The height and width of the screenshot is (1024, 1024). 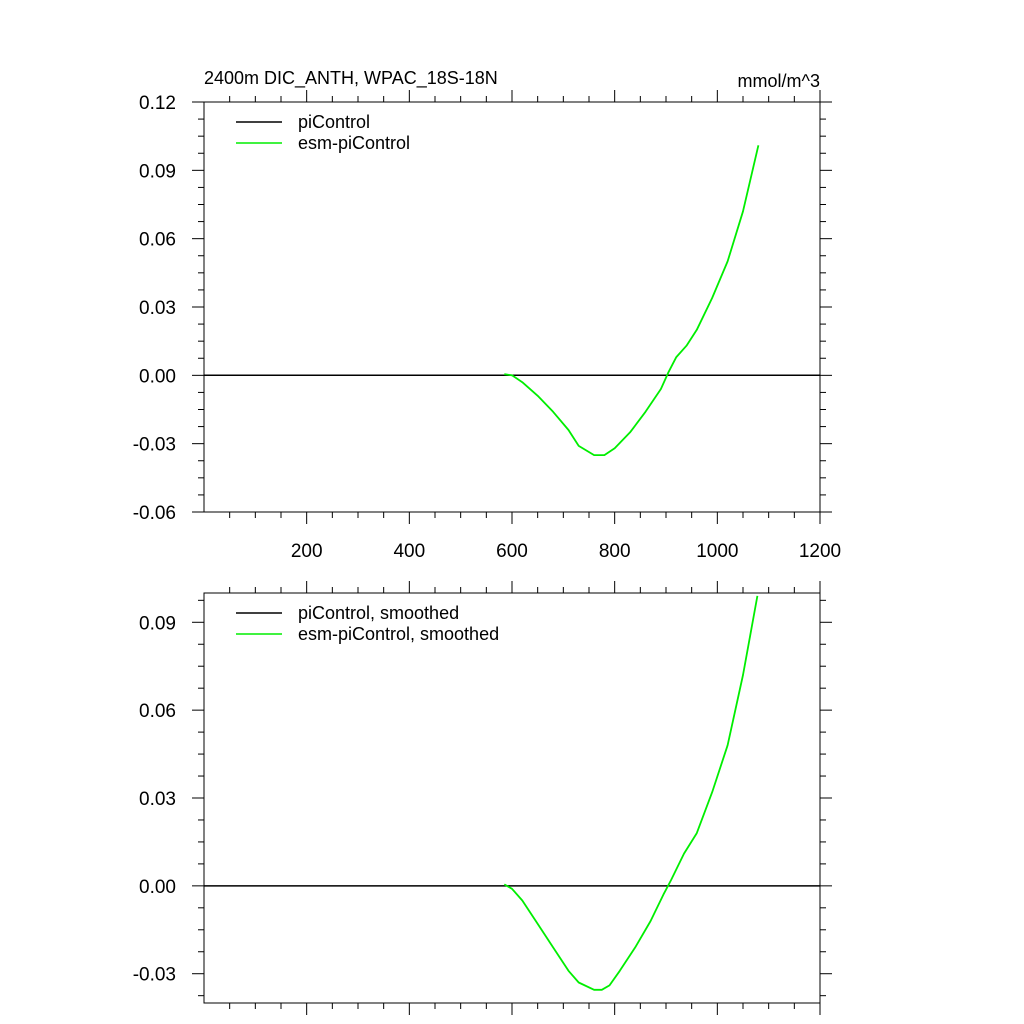 What do you see at coordinates (512, 551) in the screenshot?
I see `x-tick-label: 600` at bounding box center [512, 551].